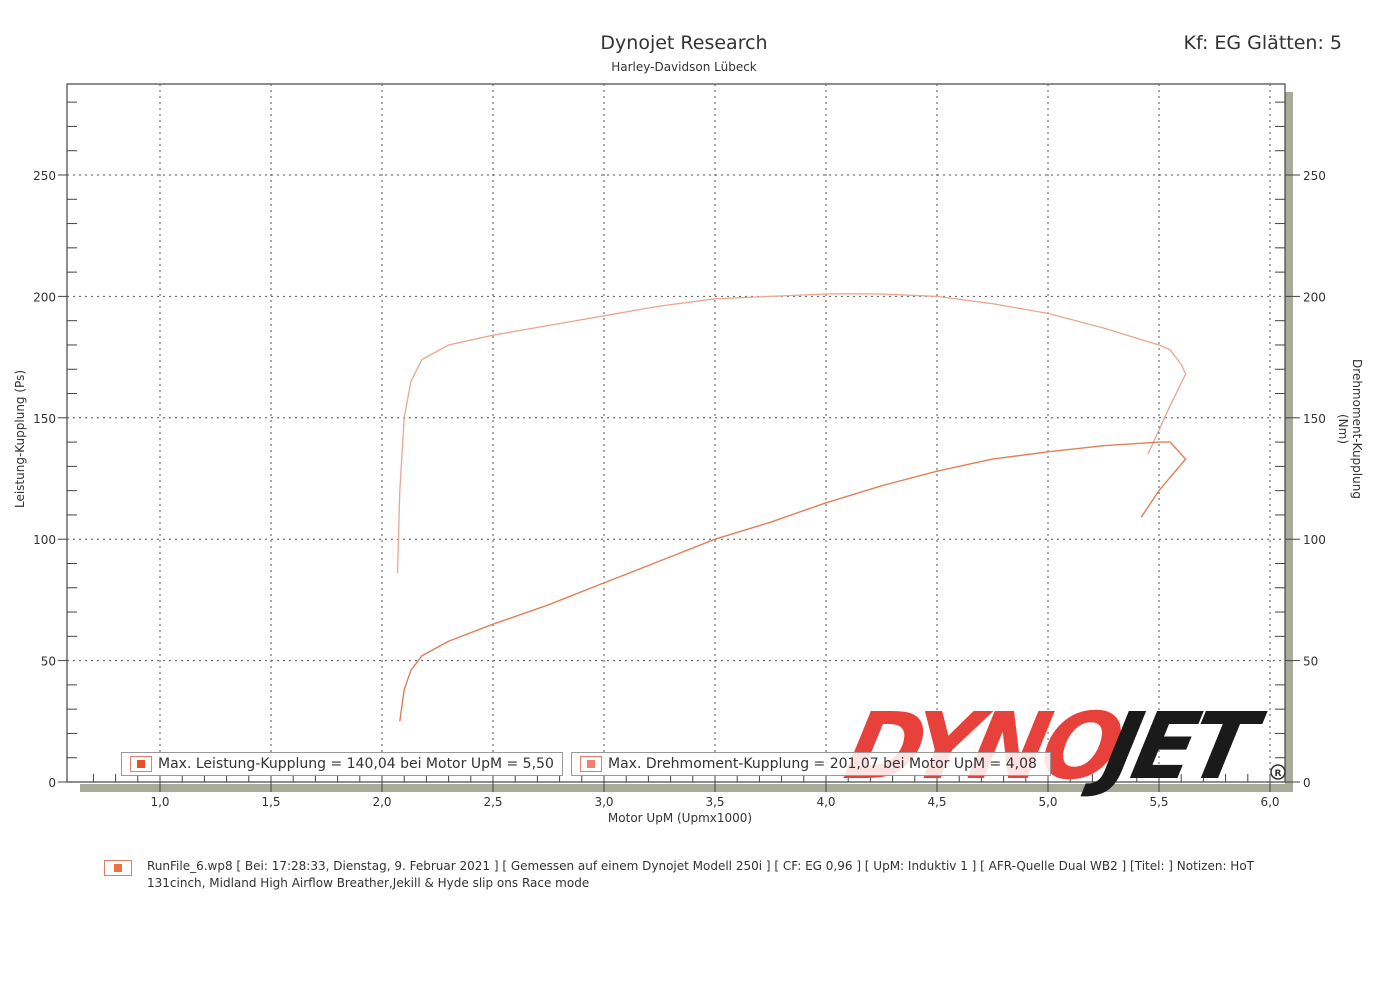 Image resolution: width=1400 pixels, height=990 pixels. Describe the element at coordinates (270, 802) in the screenshot. I see `x-tick-label: 1,5` at that location.